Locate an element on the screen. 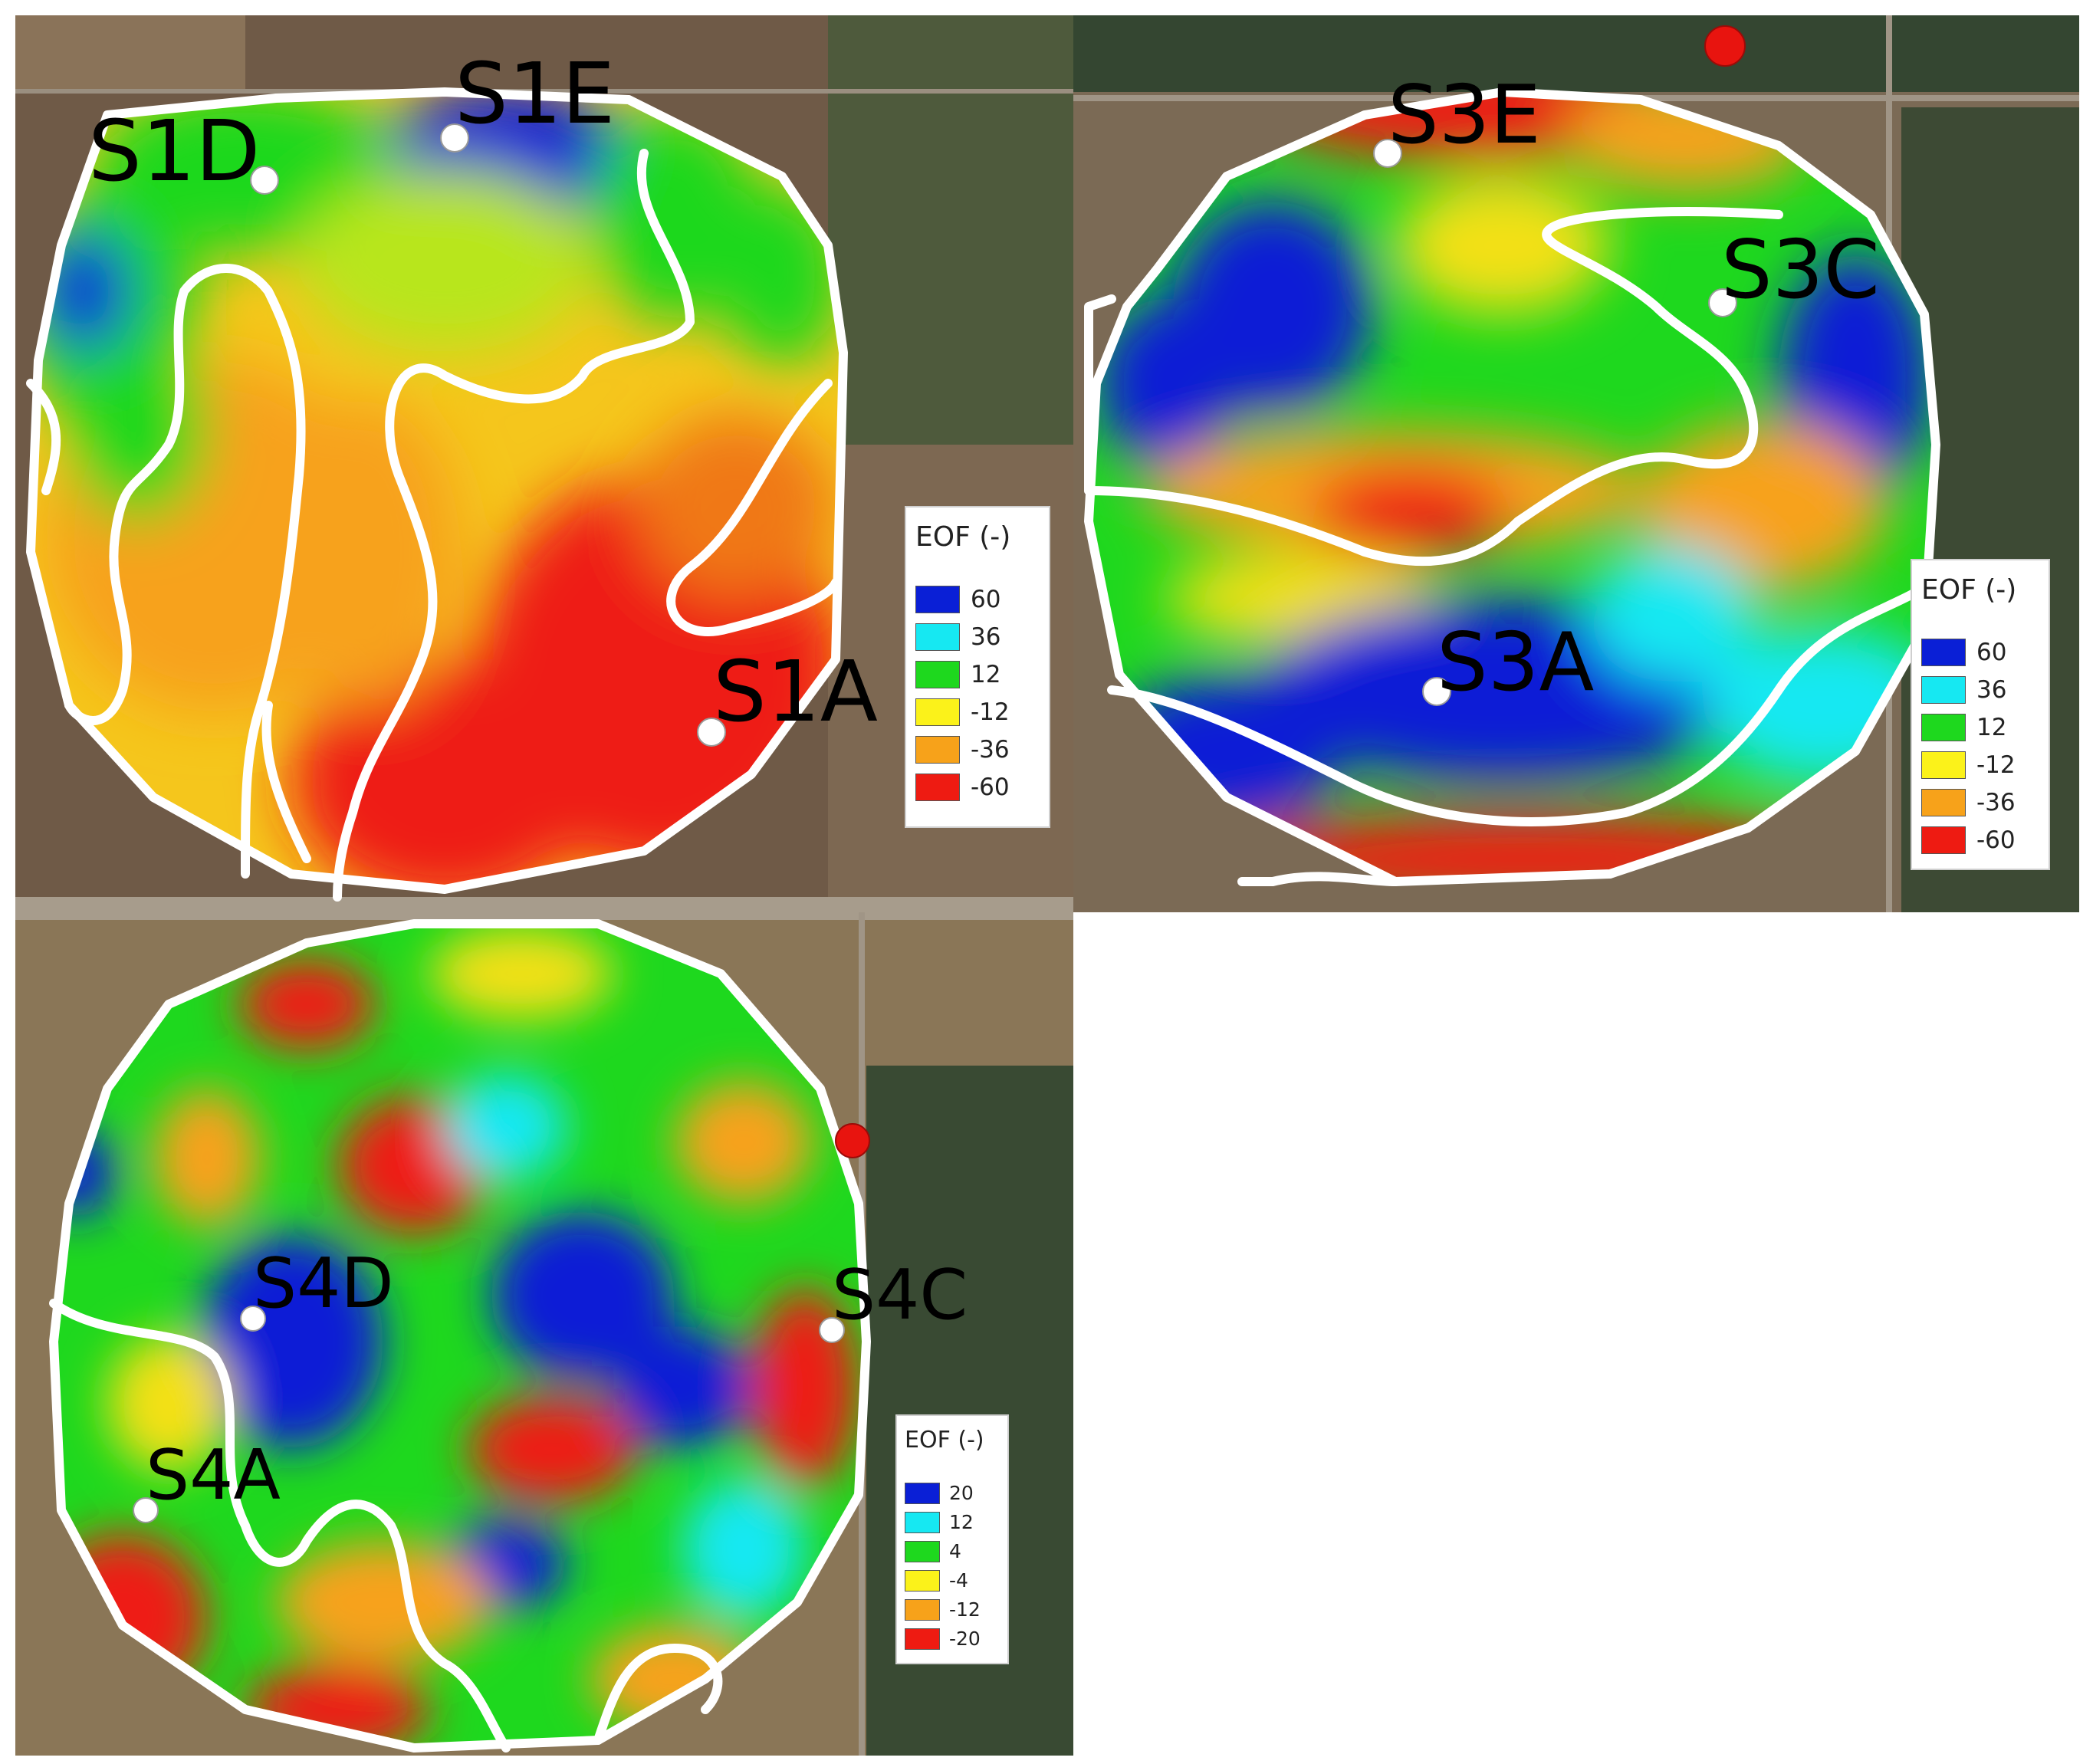  zone-boundary-lines is located at coordinates (386, 1526).